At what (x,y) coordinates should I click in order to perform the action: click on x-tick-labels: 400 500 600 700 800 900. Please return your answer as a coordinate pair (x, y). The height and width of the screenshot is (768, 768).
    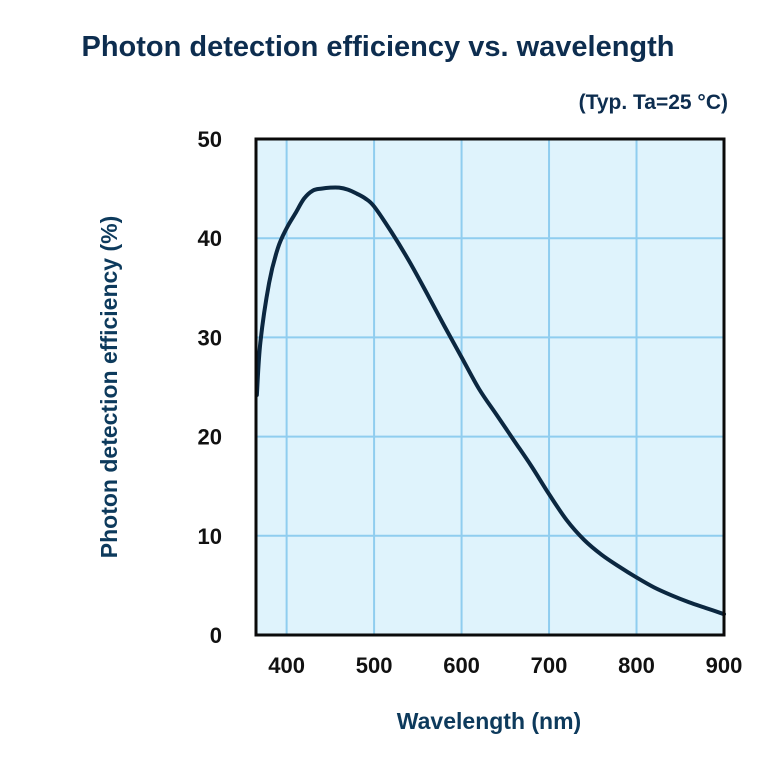
    Looking at the image, I should click on (505, 665).